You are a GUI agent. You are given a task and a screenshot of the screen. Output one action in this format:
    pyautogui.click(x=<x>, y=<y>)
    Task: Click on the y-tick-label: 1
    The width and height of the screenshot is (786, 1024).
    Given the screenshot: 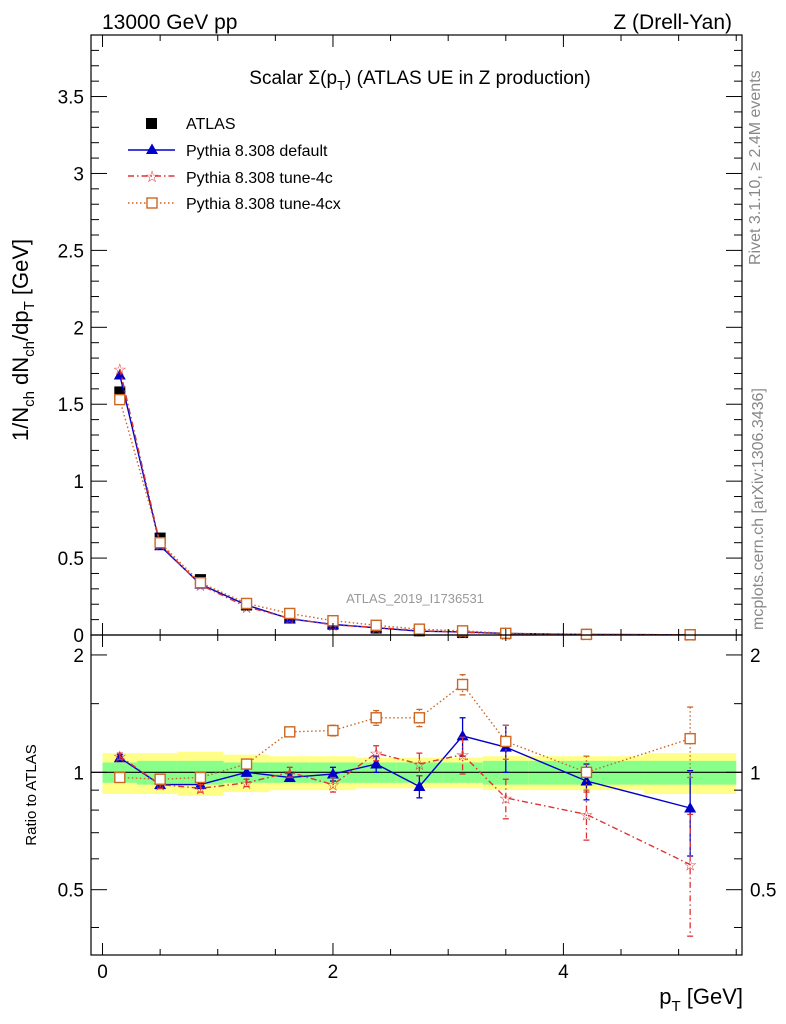 What is the action you would take?
    pyautogui.click(x=78, y=482)
    